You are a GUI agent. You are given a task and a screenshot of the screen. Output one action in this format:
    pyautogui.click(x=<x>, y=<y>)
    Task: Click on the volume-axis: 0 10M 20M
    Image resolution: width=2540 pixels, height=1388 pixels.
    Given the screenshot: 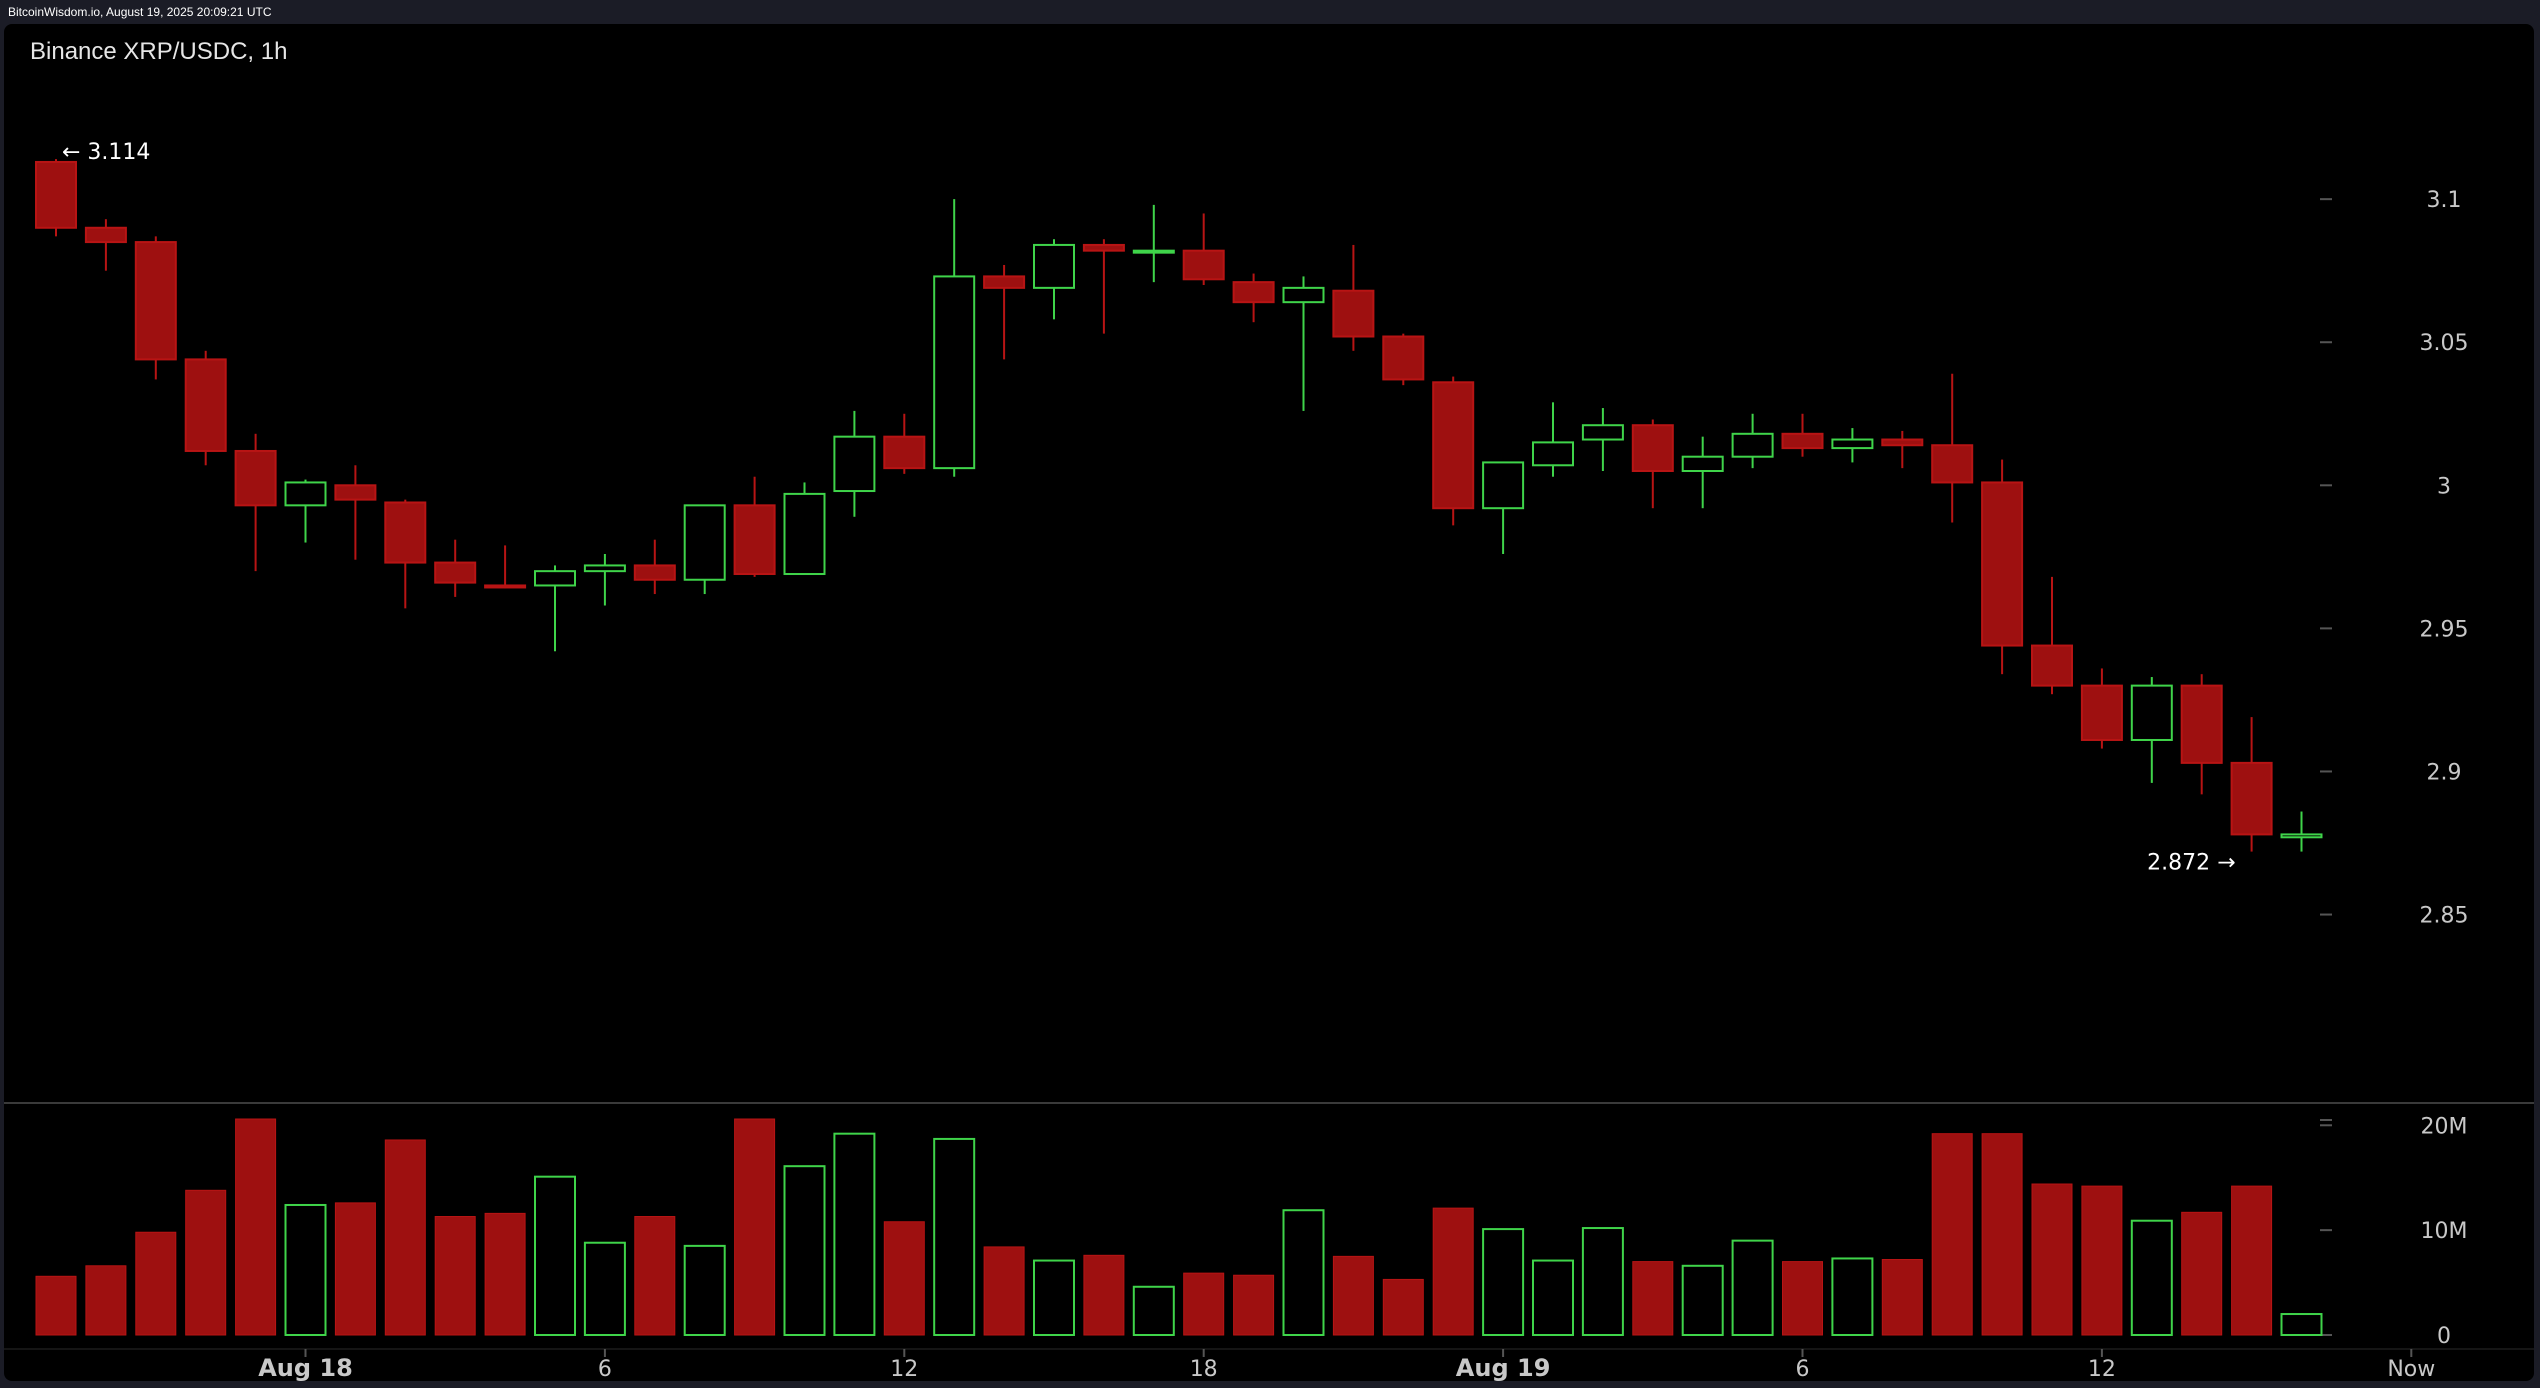 What is the action you would take?
    pyautogui.click(x=2393, y=1231)
    